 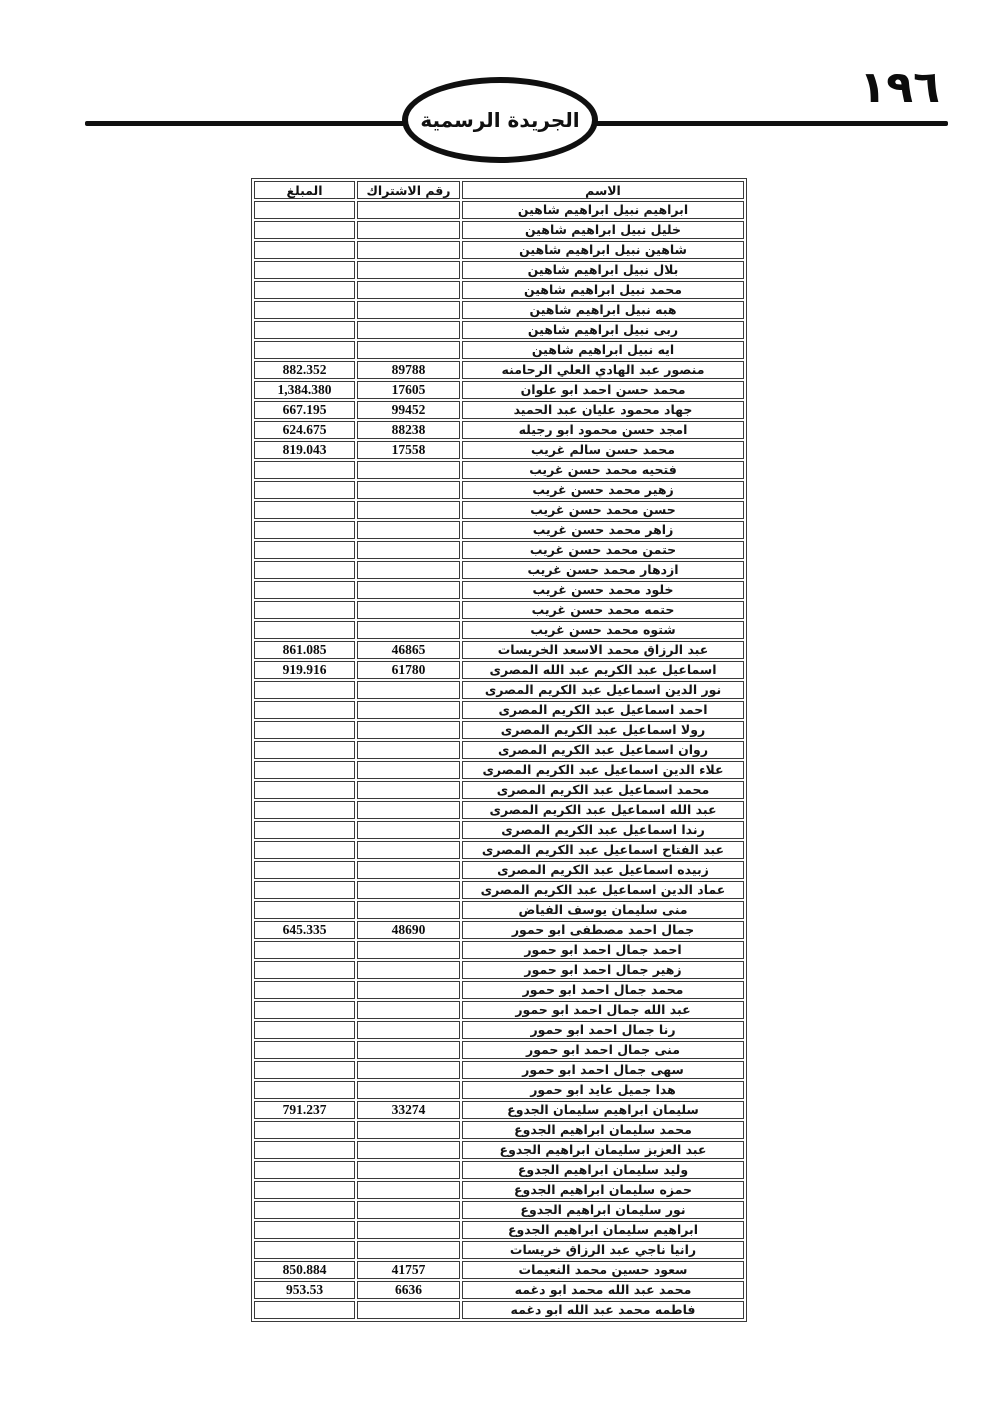 What do you see at coordinates (499, 1130) in the screenshot?
I see `table-row: محمد سليمان ابراهيم الجدوع` at bounding box center [499, 1130].